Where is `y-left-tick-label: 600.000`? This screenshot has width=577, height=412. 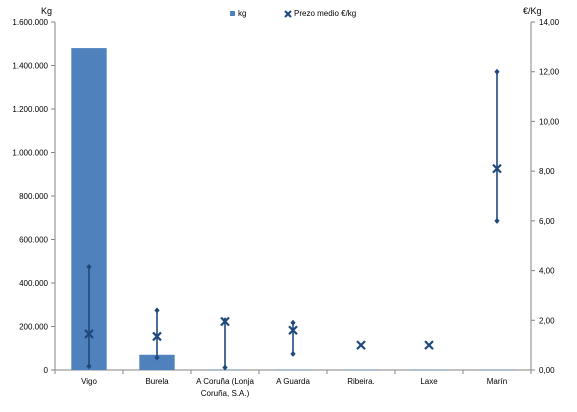 y-left-tick-label: 600.000 is located at coordinates (33, 240).